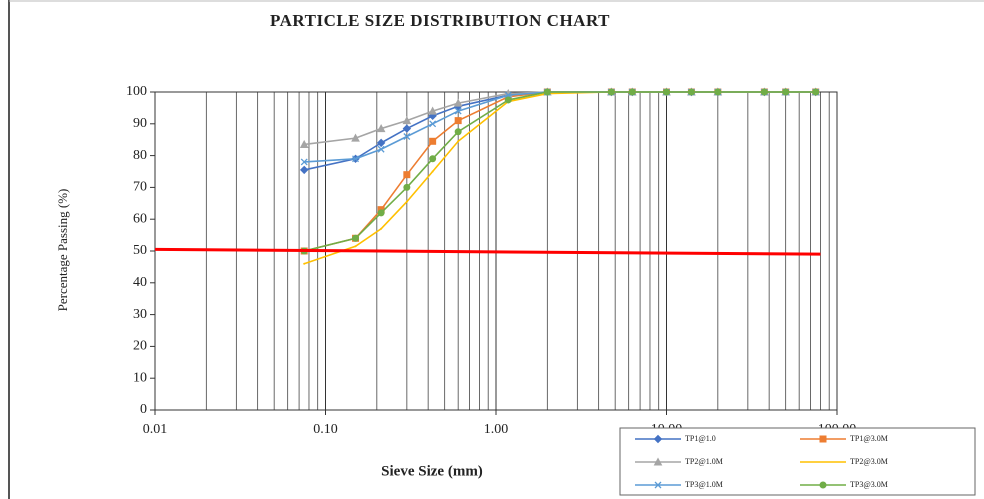  I want to click on legend-label: TP2@1.0M, so click(704, 461).